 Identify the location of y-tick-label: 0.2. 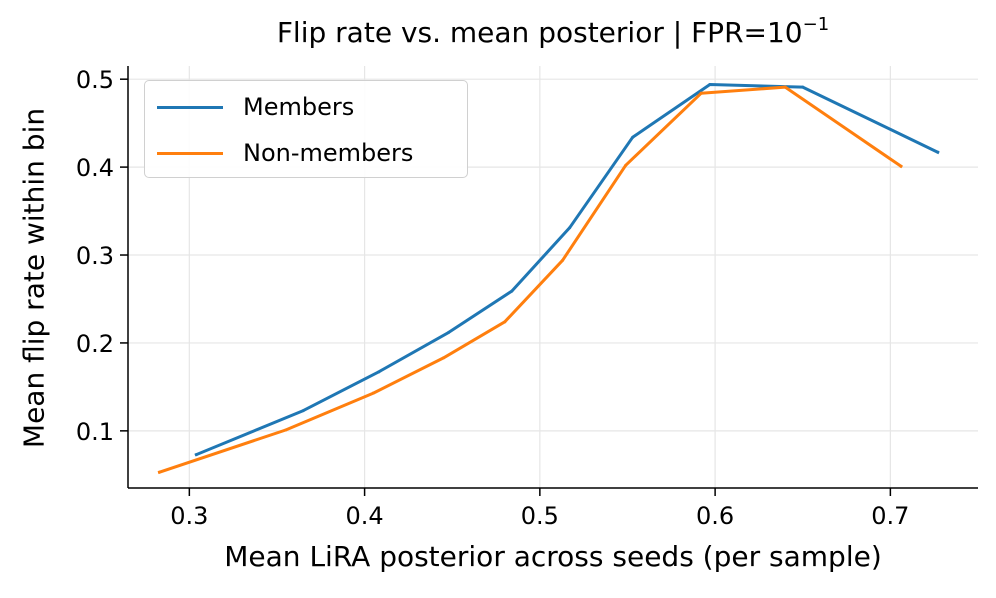
(95, 344).